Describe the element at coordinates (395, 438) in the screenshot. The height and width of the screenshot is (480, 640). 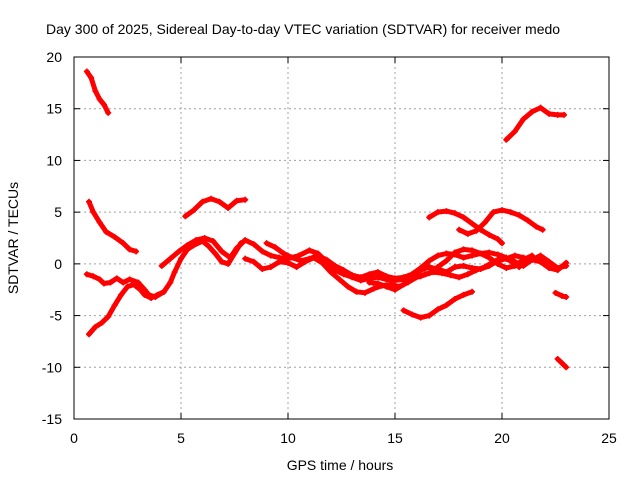
I see `x-tick-label: 15` at that location.